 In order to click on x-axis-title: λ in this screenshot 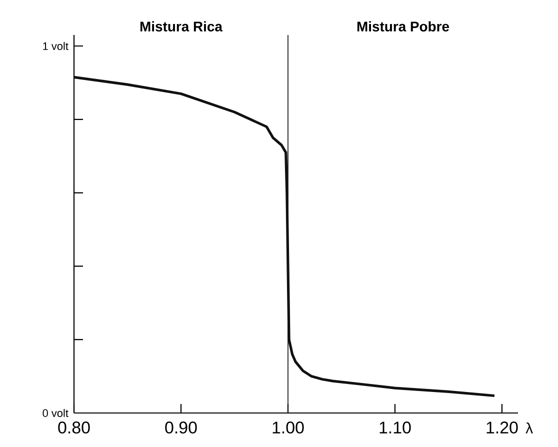, I will do `click(529, 428)`.